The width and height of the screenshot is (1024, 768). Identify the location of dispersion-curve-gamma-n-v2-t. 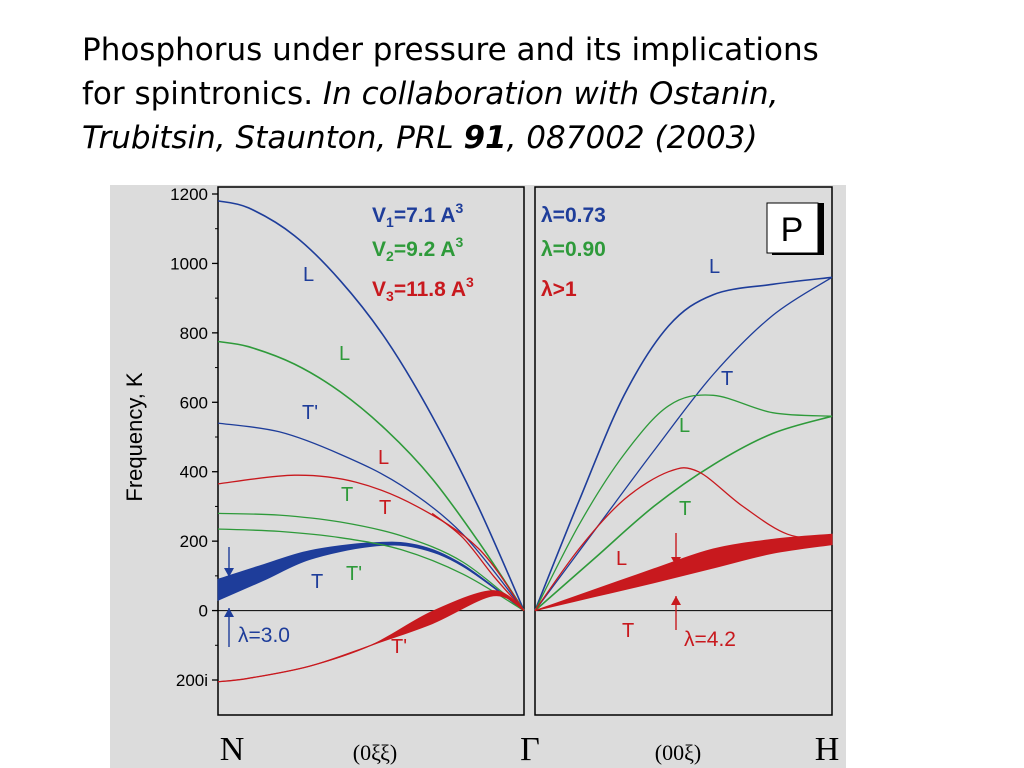
(371, 562).